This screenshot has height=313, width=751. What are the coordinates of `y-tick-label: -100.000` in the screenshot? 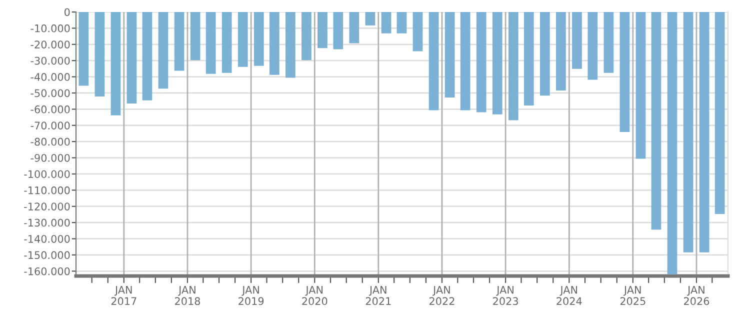 It's located at (47, 174).